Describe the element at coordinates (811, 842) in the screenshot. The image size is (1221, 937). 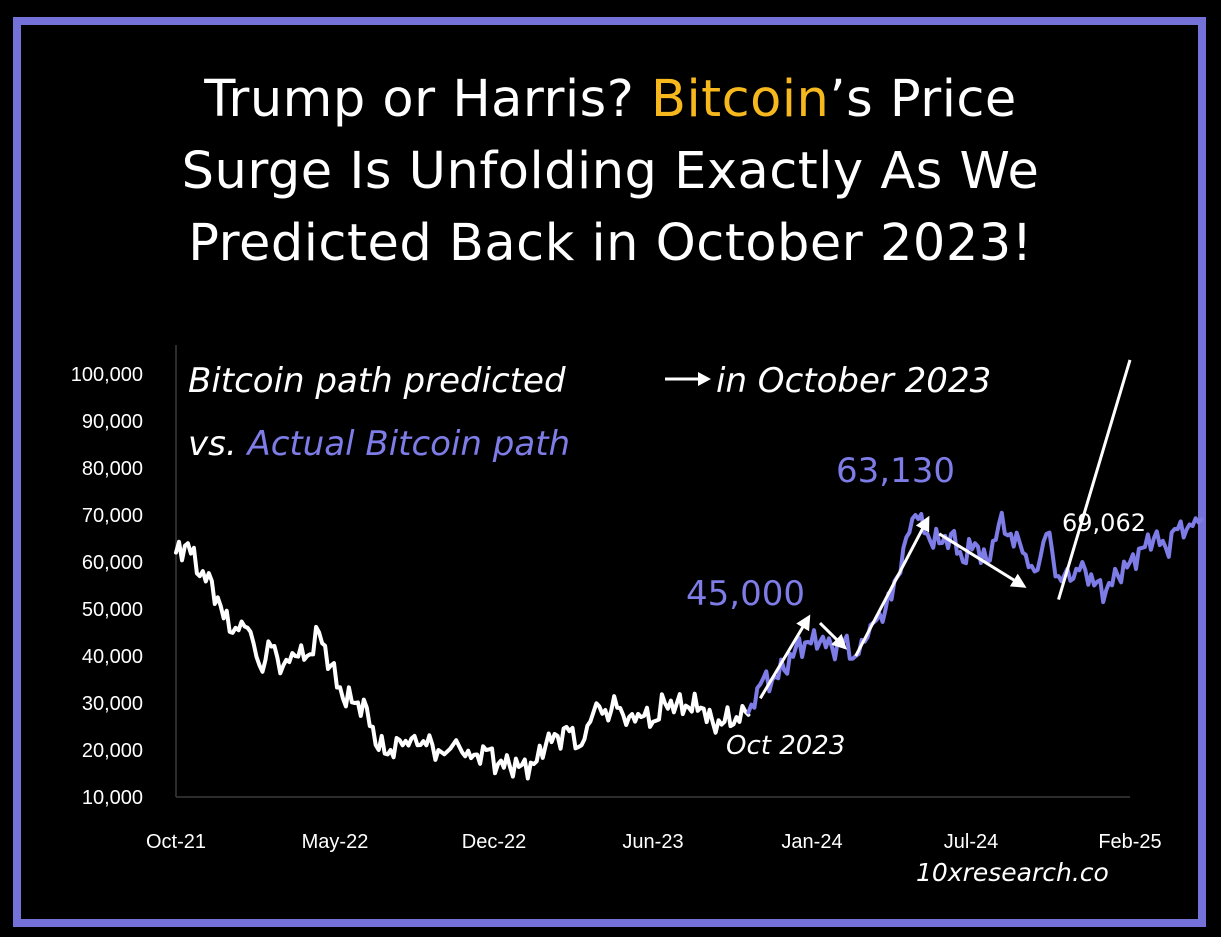
I see `x-tick-label: Jan-24` at that location.